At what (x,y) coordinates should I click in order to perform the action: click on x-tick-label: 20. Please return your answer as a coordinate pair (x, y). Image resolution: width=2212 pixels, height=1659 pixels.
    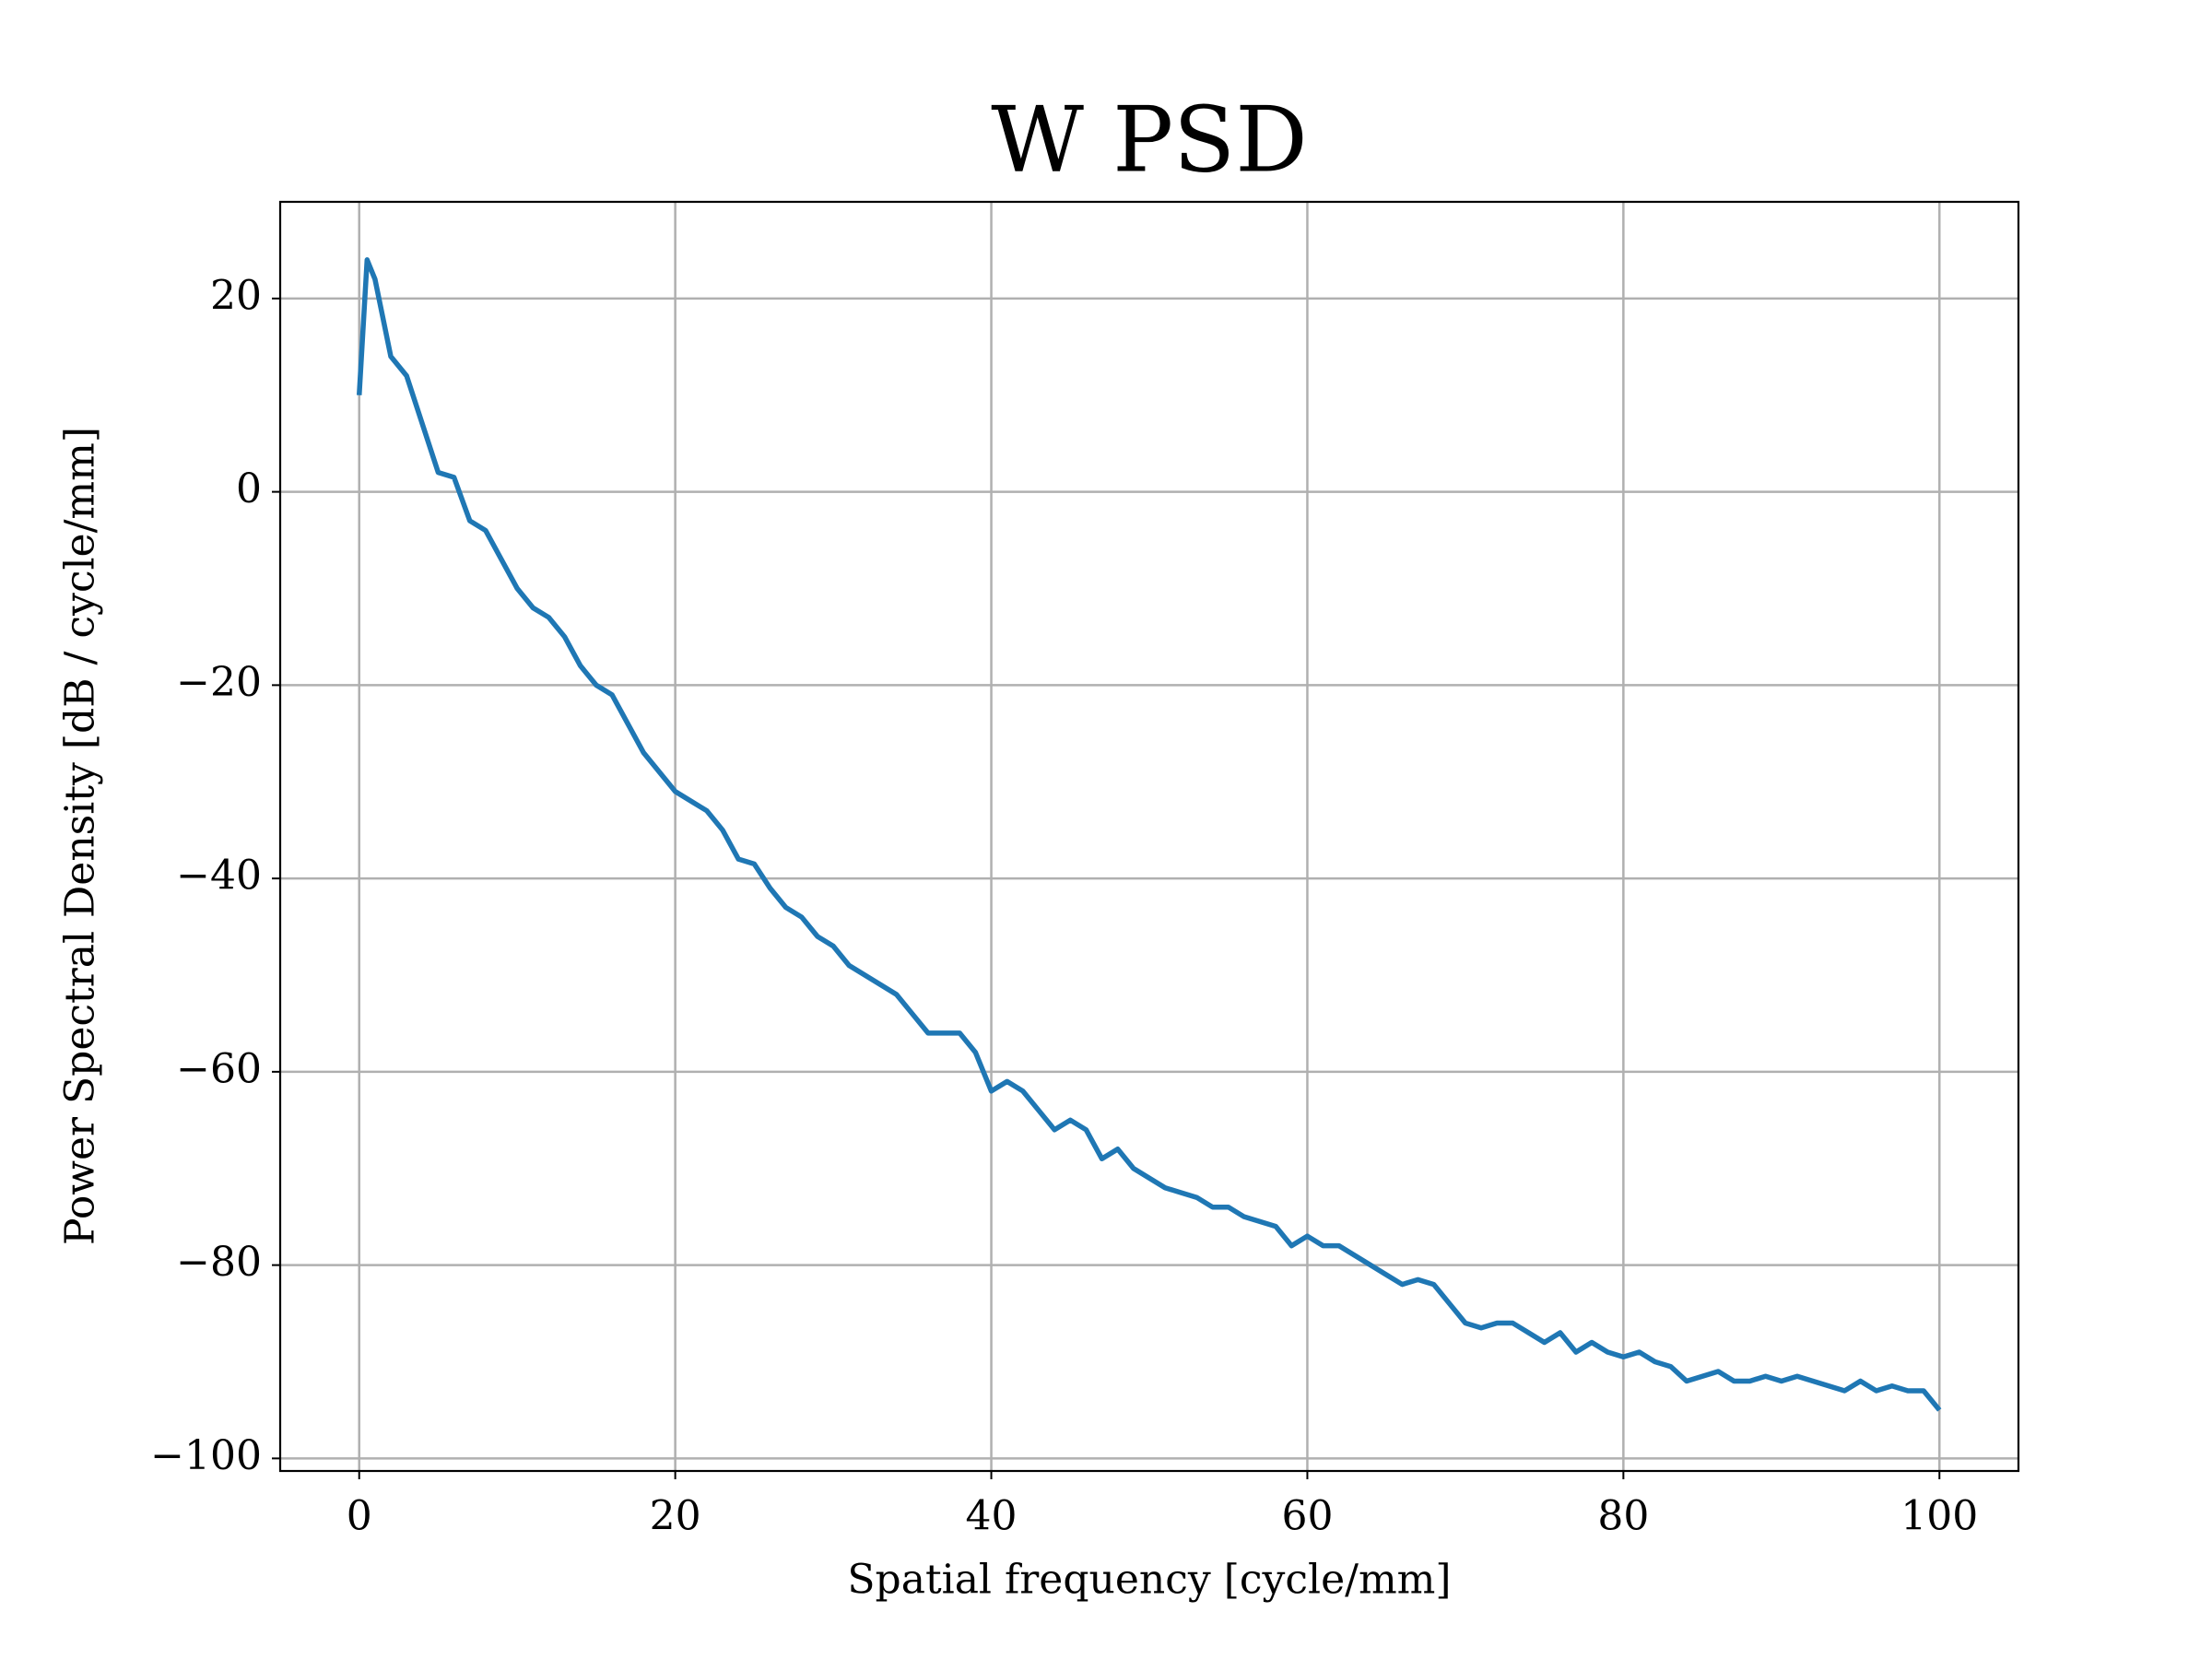
    Looking at the image, I should click on (675, 1516).